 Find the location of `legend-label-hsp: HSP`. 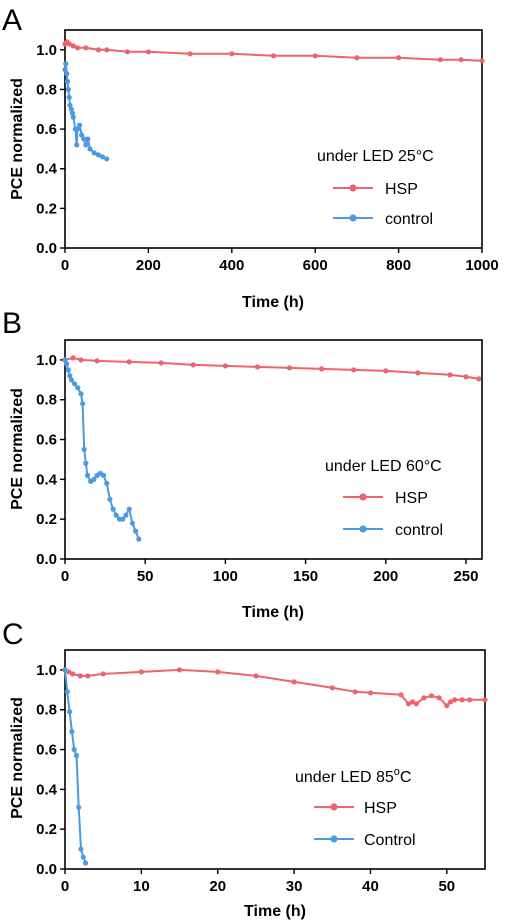

legend-label-hsp: HSP is located at coordinates (380, 808).